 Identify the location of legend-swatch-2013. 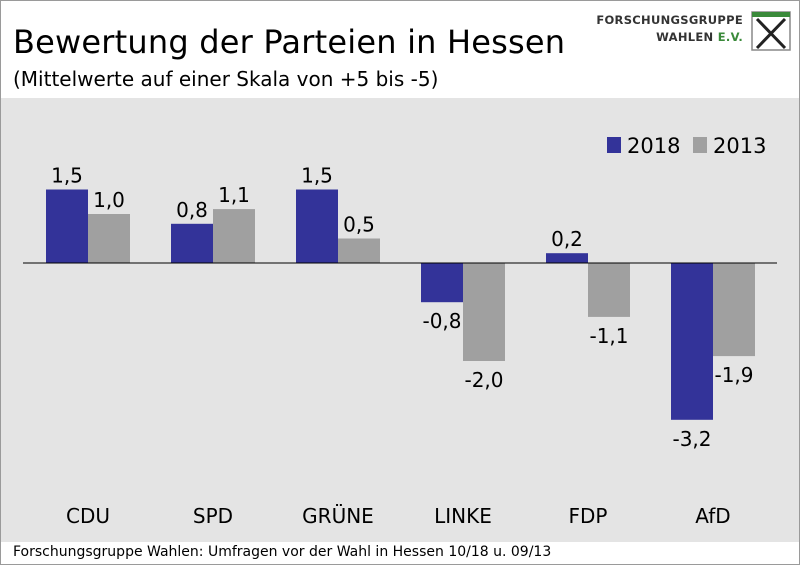
(700, 145).